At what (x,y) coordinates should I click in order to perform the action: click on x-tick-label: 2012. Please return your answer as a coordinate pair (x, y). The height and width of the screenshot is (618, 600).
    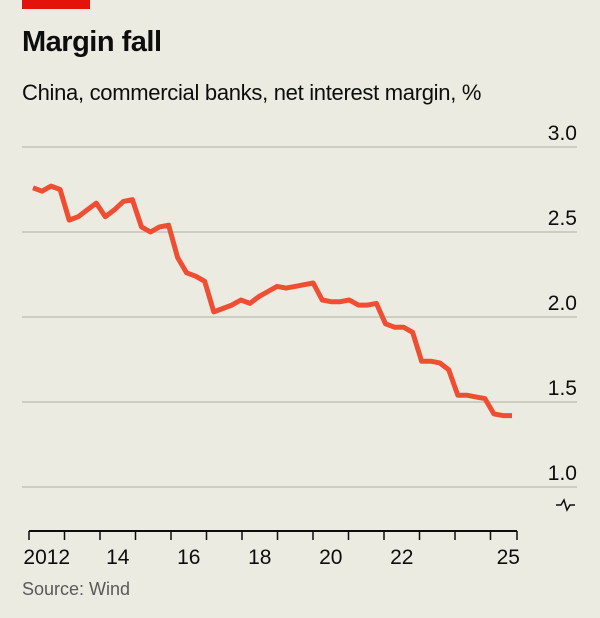
    Looking at the image, I should click on (46, 557).